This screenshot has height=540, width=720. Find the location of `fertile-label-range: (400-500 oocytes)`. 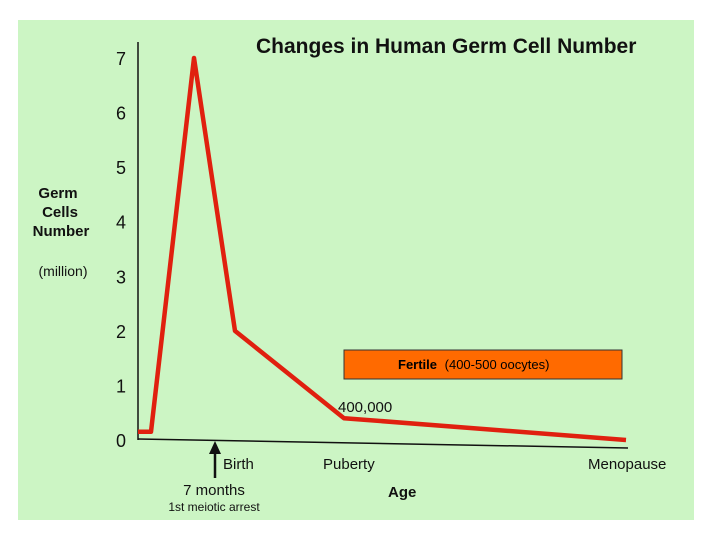

fertile-label-range: (400-500 oocytes) is located at coordinates (497, 364).